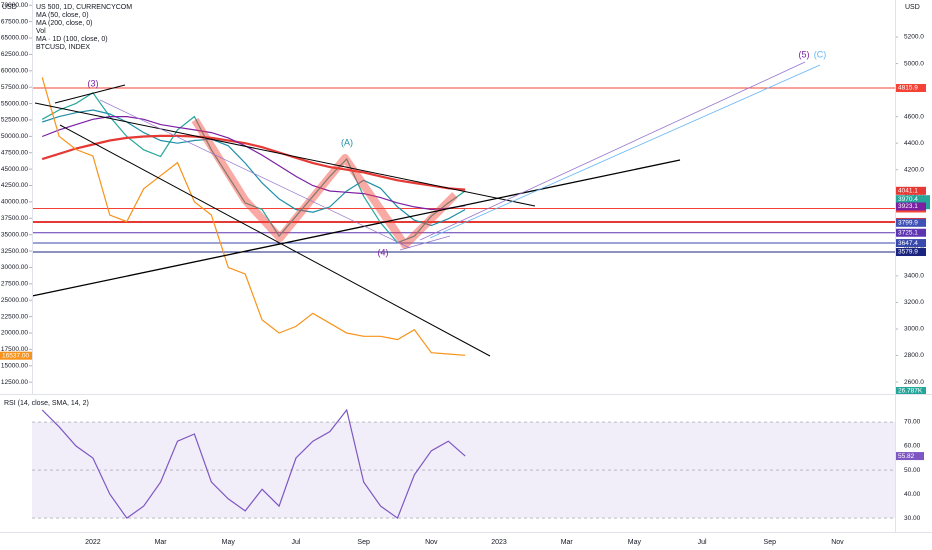 The width and height of the screenshot is (932, 550). I want to click on wave-line, so click(255, 174).